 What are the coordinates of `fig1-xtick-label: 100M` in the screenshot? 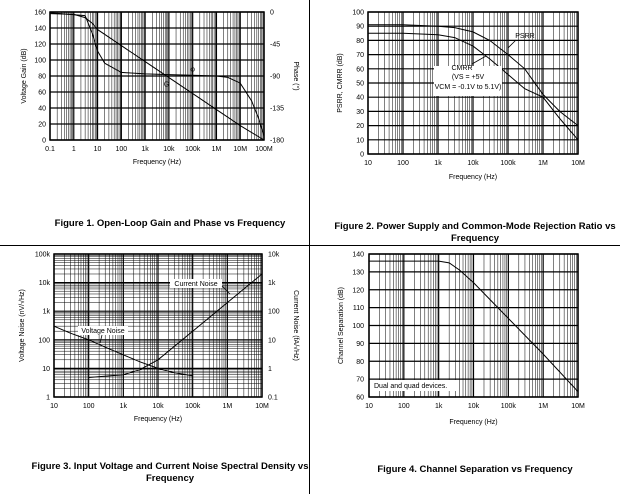 It's located at (264, 149).